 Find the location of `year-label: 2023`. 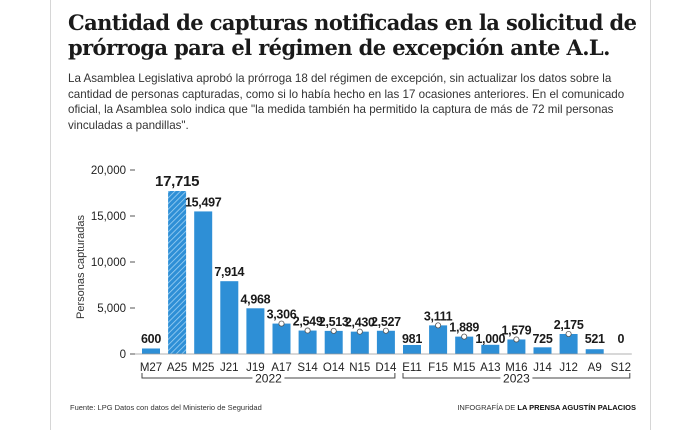

year-label: 2023 is located at coordinates (516, 379).